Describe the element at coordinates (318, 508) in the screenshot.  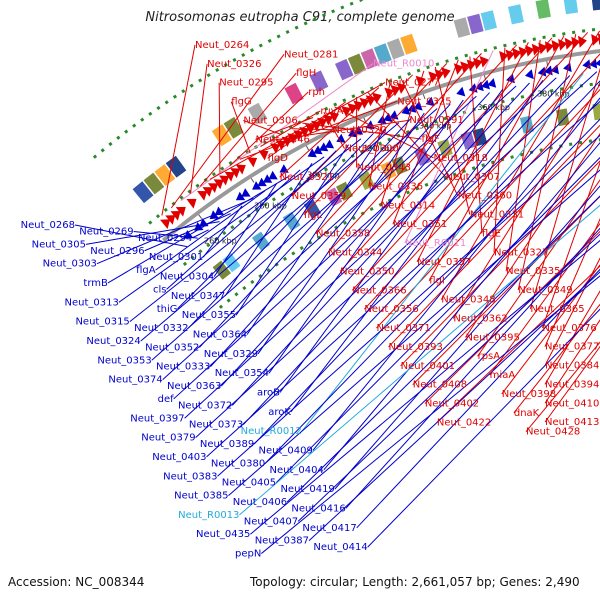
I see `gene-label: Neut_0416` at that location.